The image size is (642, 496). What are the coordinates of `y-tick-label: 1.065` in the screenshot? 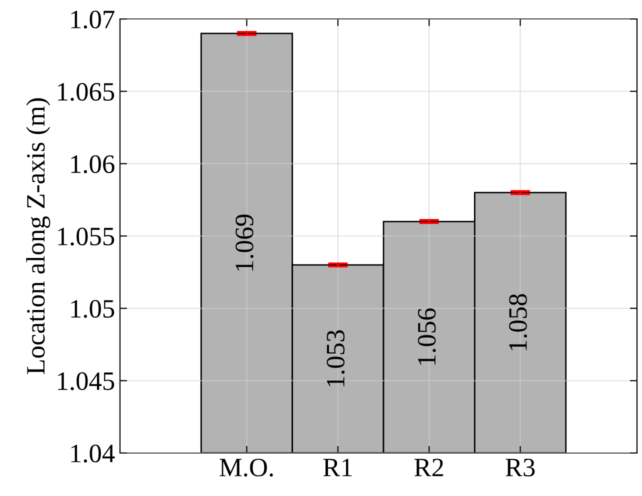 It's located at (86, 91).